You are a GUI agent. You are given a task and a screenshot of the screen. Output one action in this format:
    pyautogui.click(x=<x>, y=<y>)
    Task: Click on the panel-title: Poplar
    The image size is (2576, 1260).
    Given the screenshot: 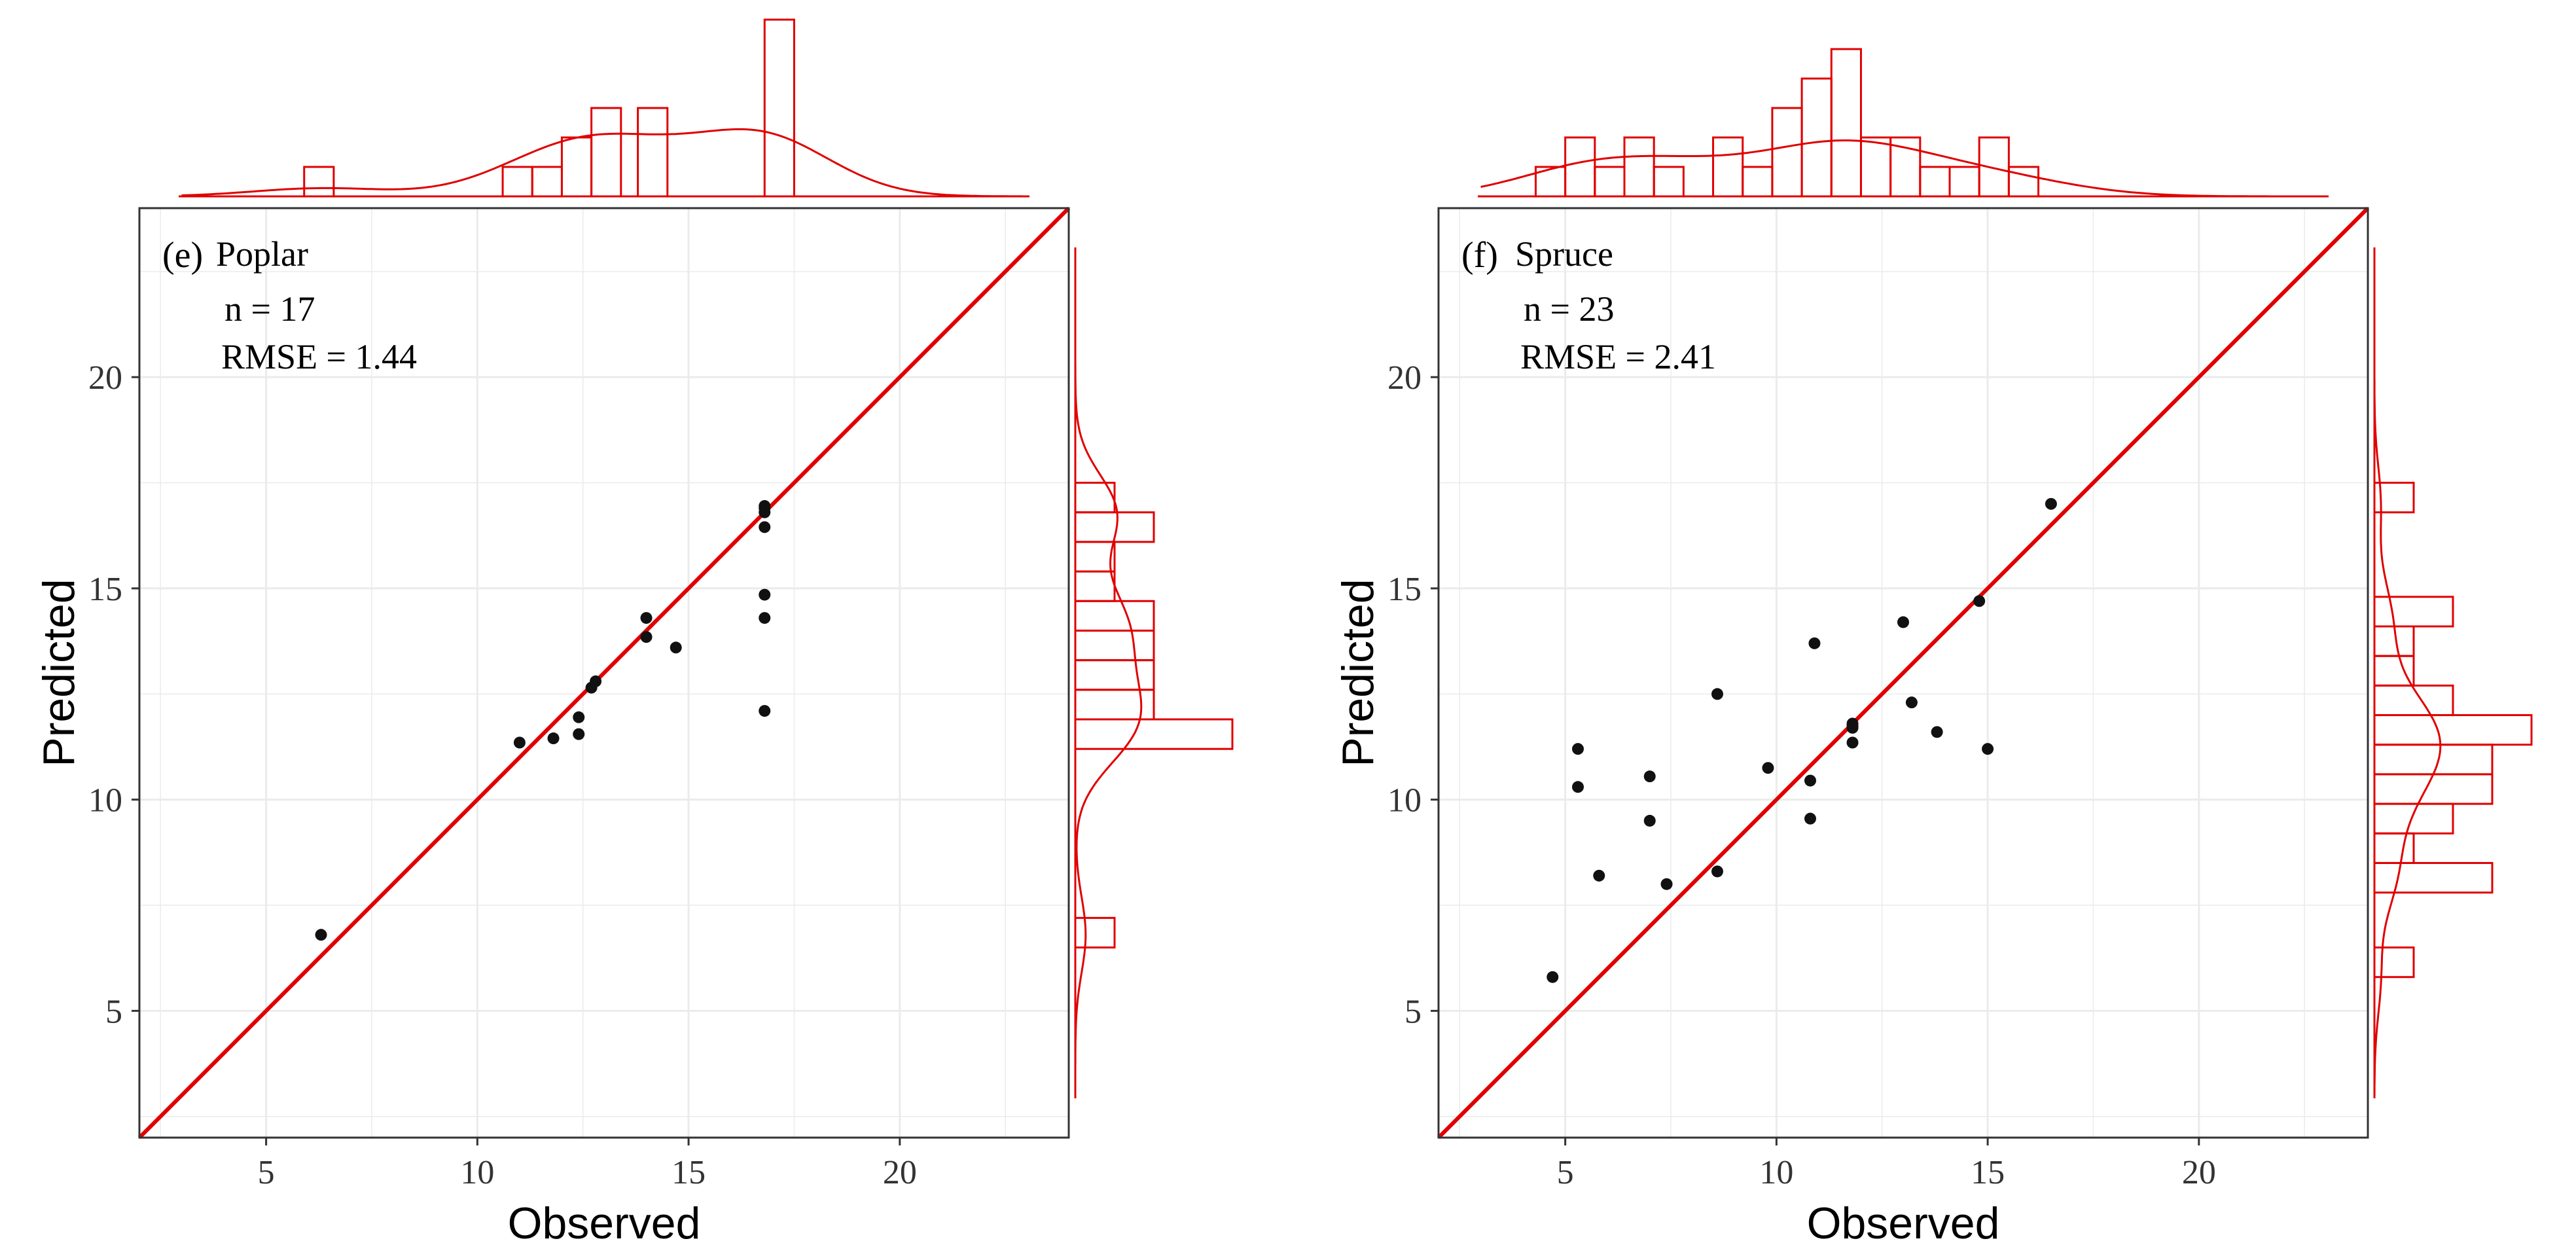 What is the action you would take?
    pyautogui.click(x=262, y=254)
    